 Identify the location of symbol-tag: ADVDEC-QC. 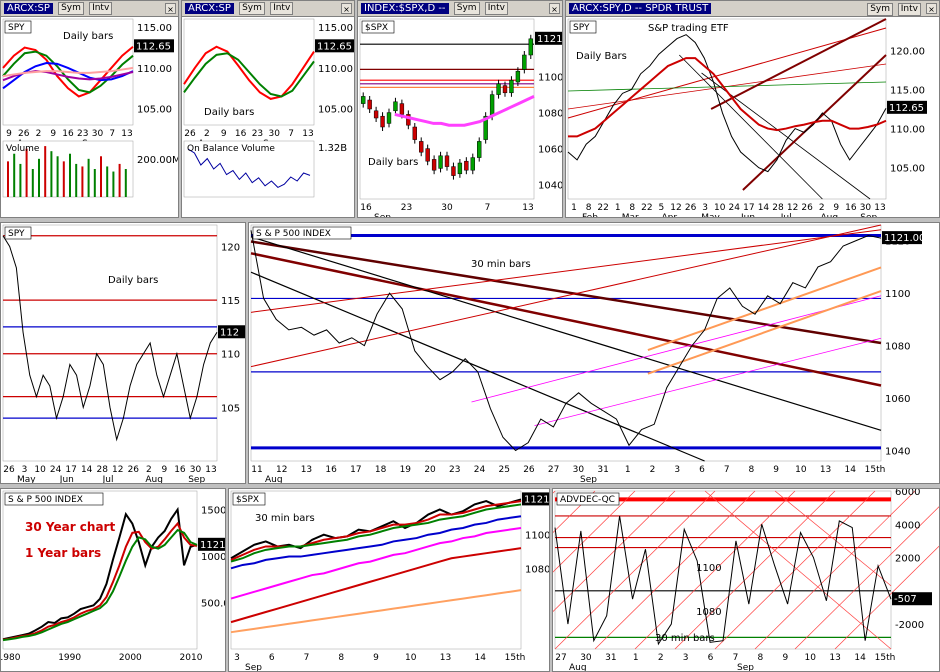
(587, 500).